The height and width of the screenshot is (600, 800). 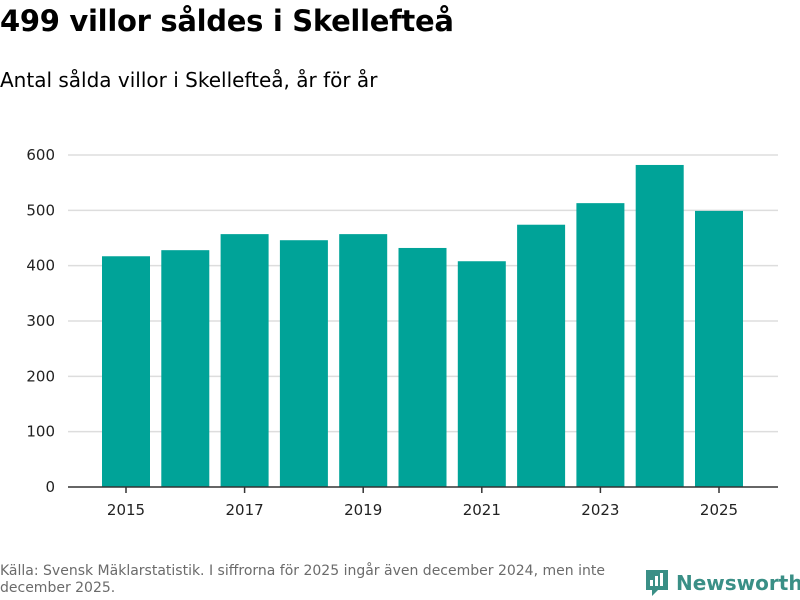 I want to click on x-tick-label: 2025, so click(x=719, y=510).